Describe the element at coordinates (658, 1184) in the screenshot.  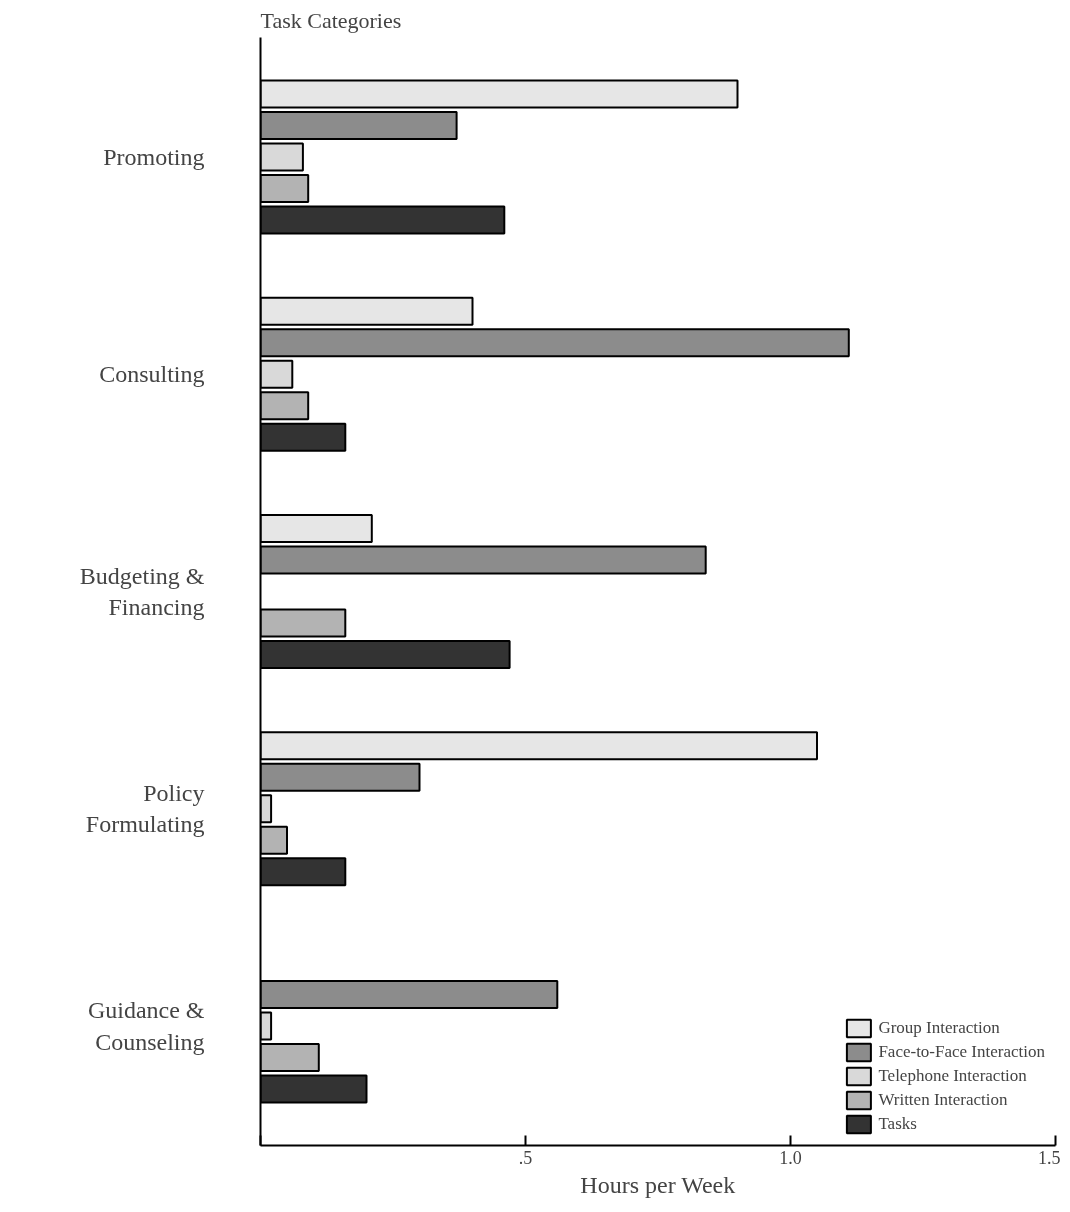
I see `x-axis-title: Hours per Week` at that location.